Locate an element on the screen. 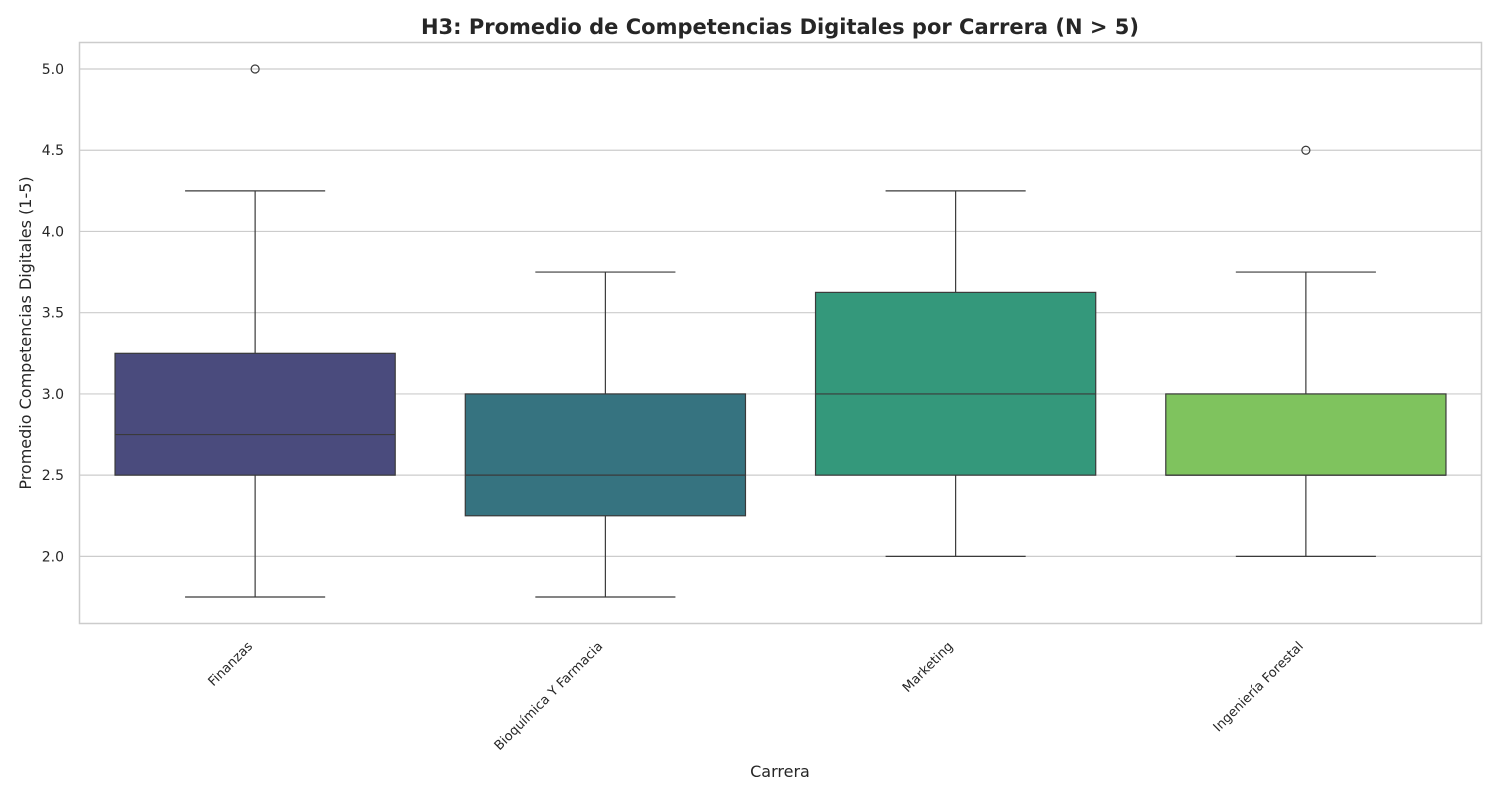  y-tick-label: 3.0 is located at coordinates (53, 395).